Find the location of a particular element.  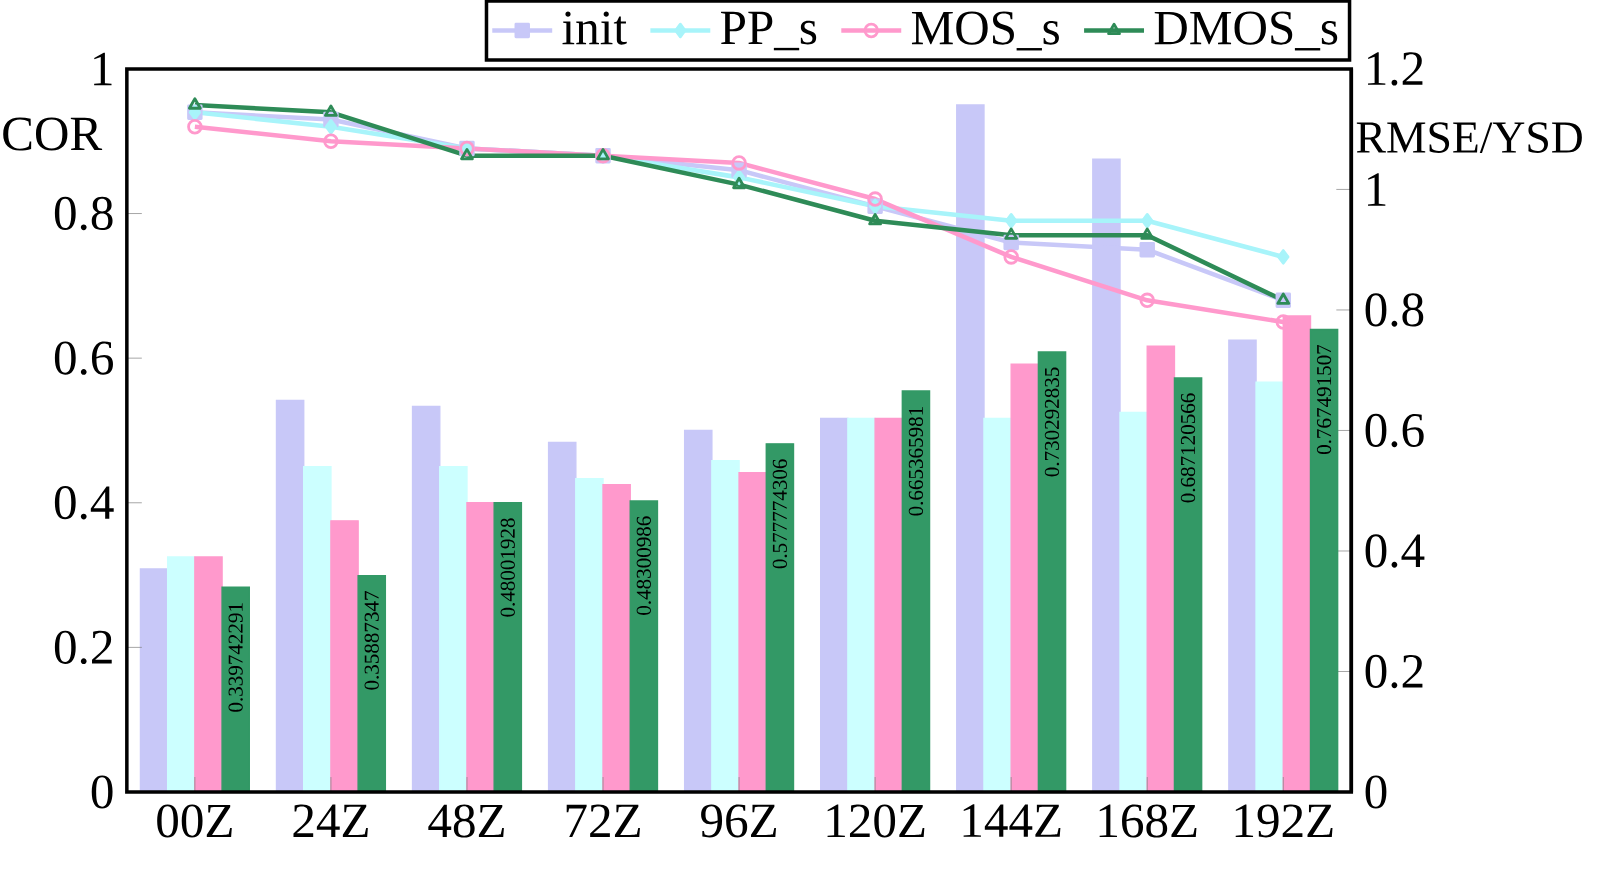

y-tick-label: 0.4 is located at coordinates (84, 503).